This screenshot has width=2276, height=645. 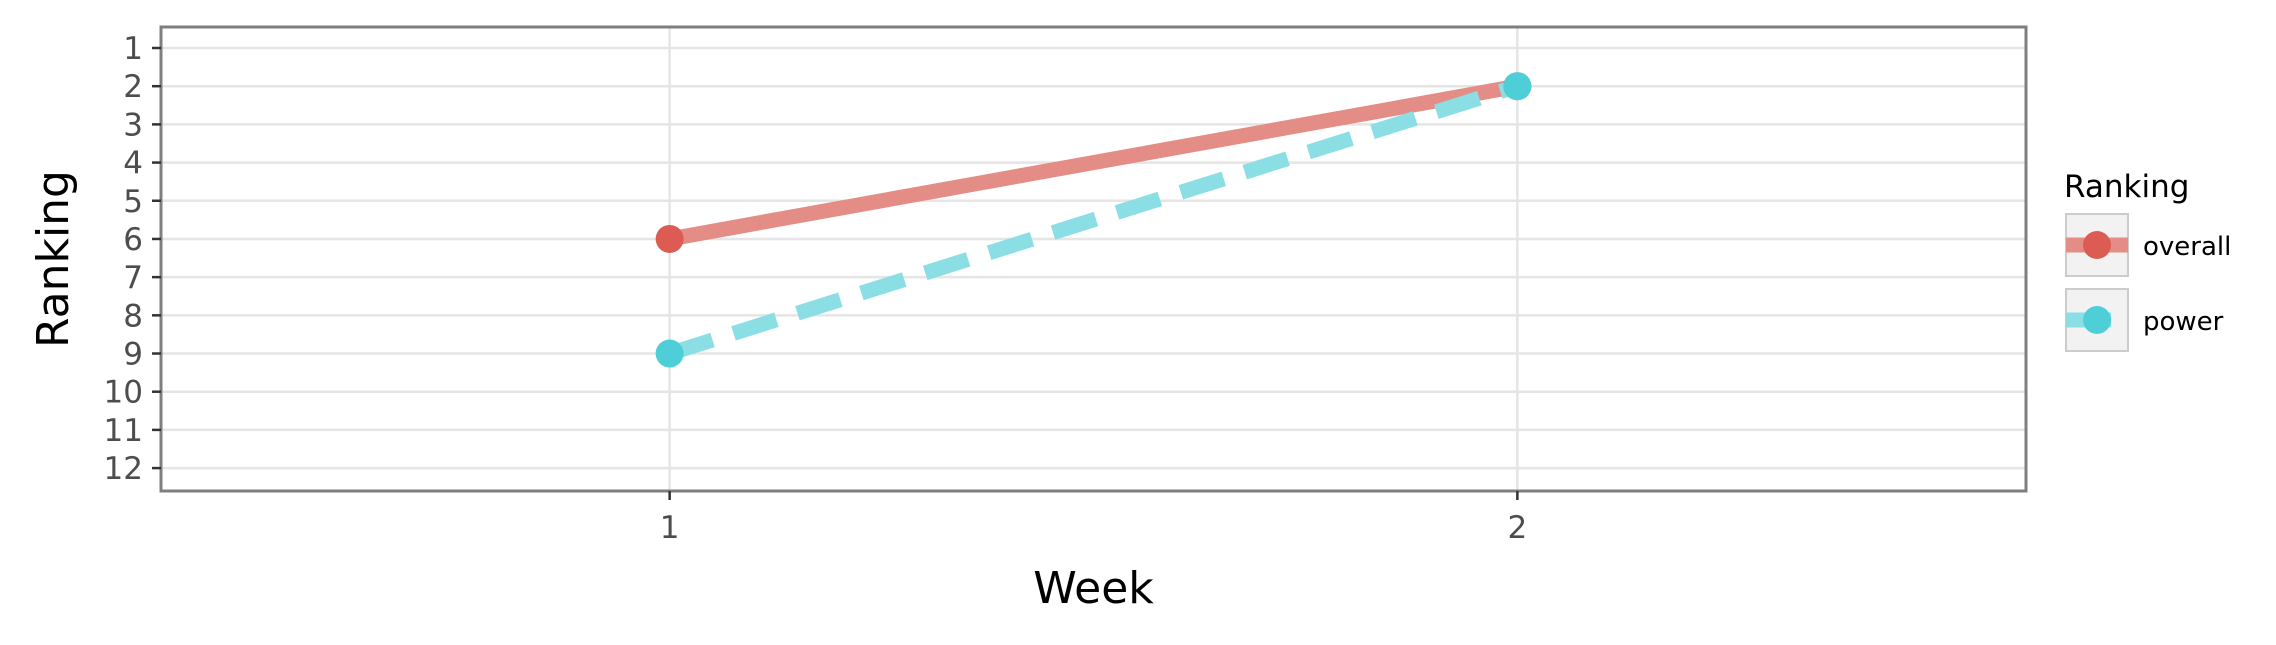 I want to click on y-tick-label: 5, so click(x=133, y=202).